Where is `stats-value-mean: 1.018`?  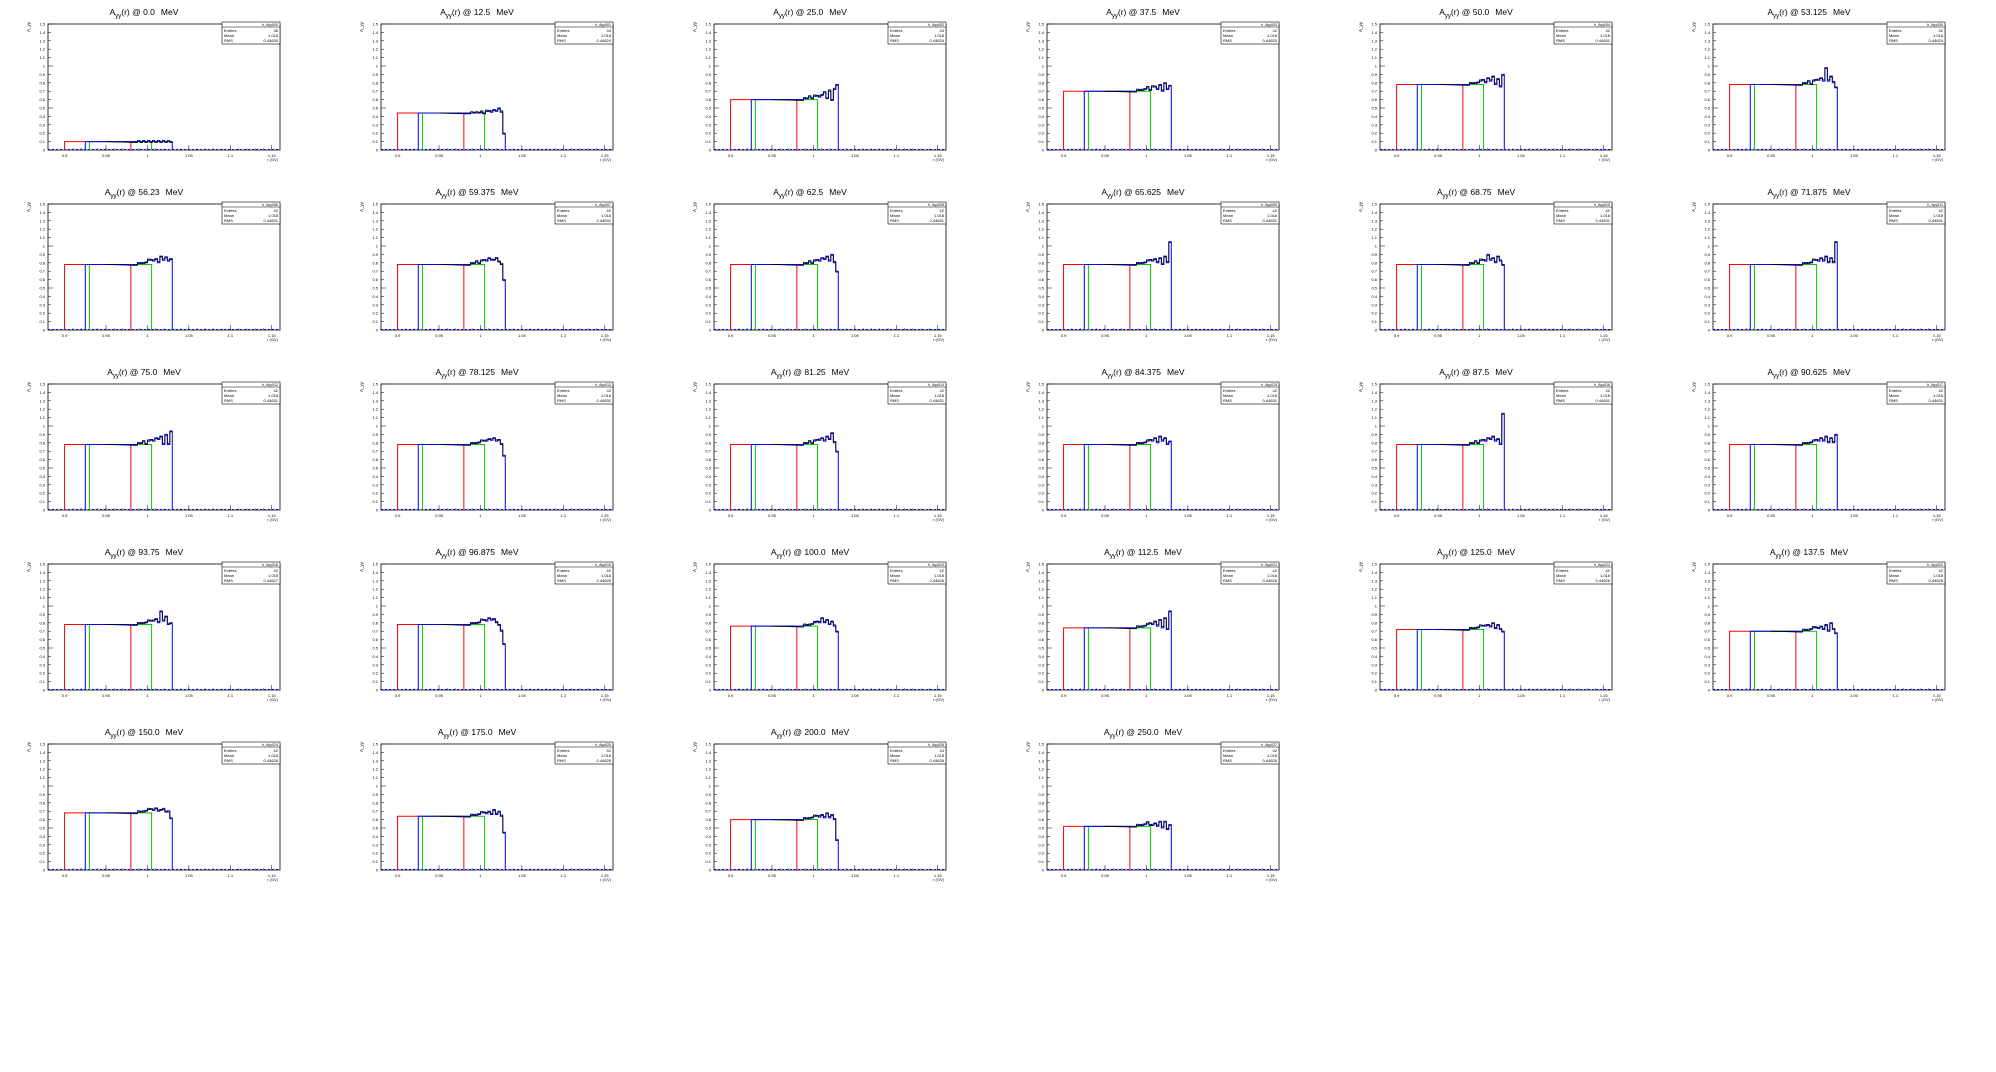 stats-value-mean: 1.018 is located at coordinates (1605, 575).